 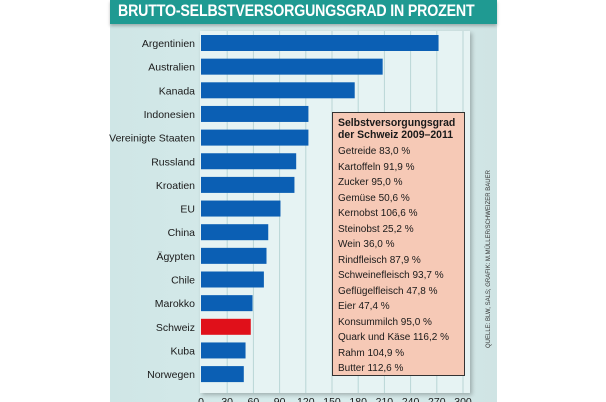 What do you see at coordinates (226, 326) in the screenshot?
I see `bar-schweiz` at bounding box center [226, 326].